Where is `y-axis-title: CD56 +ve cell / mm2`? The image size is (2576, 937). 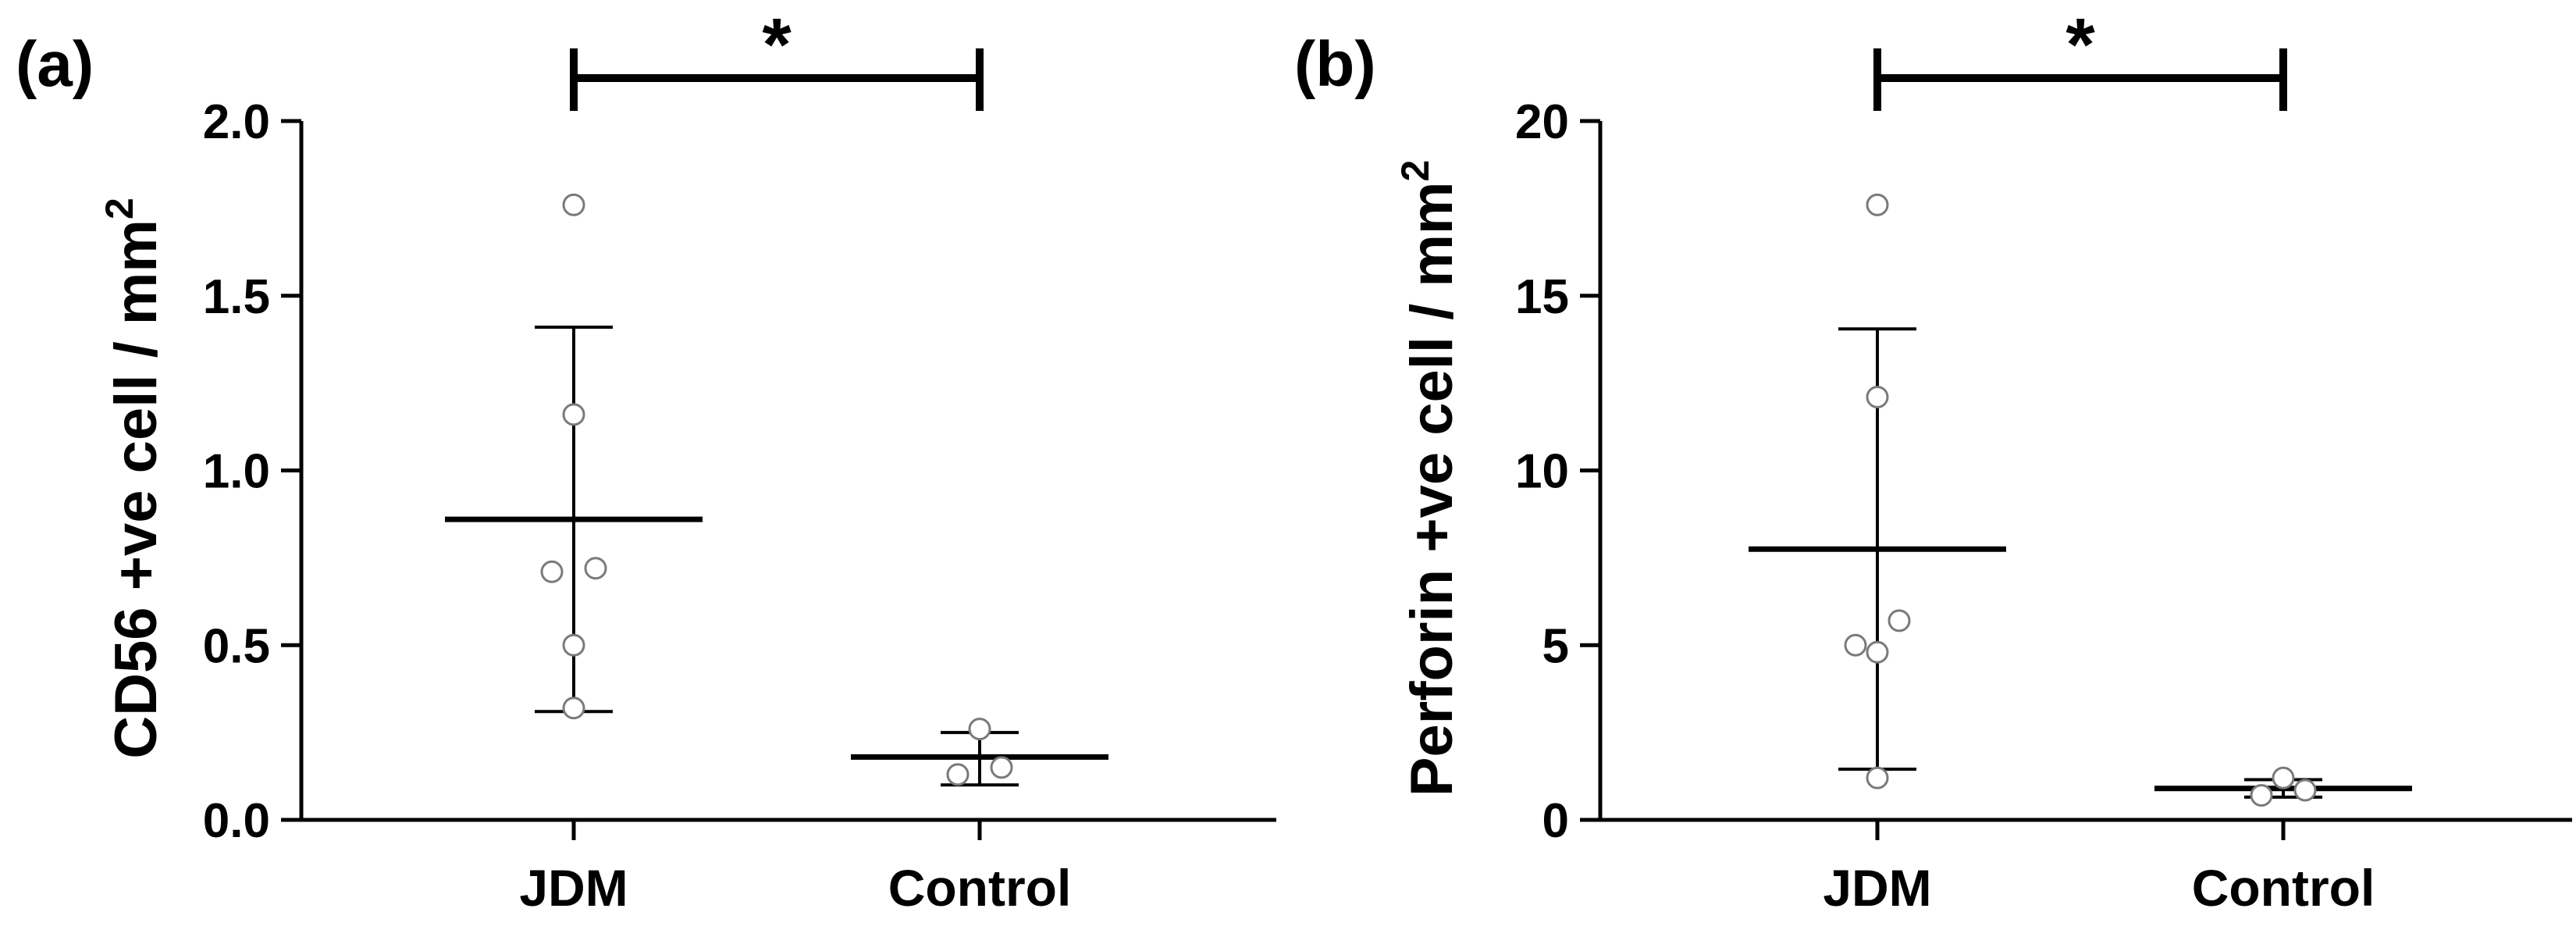 y-axis-title: CD56 +ve cell / mm2 is located at coordinates (133, 478).